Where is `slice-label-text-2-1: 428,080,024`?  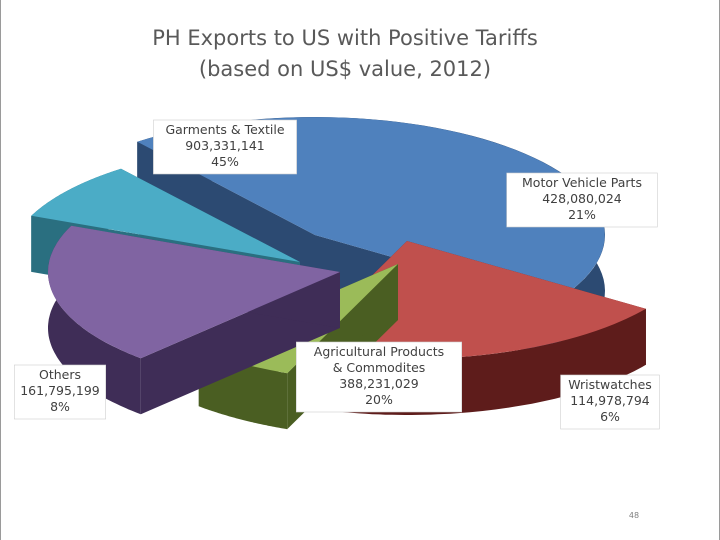
slice-label-text-2-1: 428,080,024 is located at coordinates (582, 198).